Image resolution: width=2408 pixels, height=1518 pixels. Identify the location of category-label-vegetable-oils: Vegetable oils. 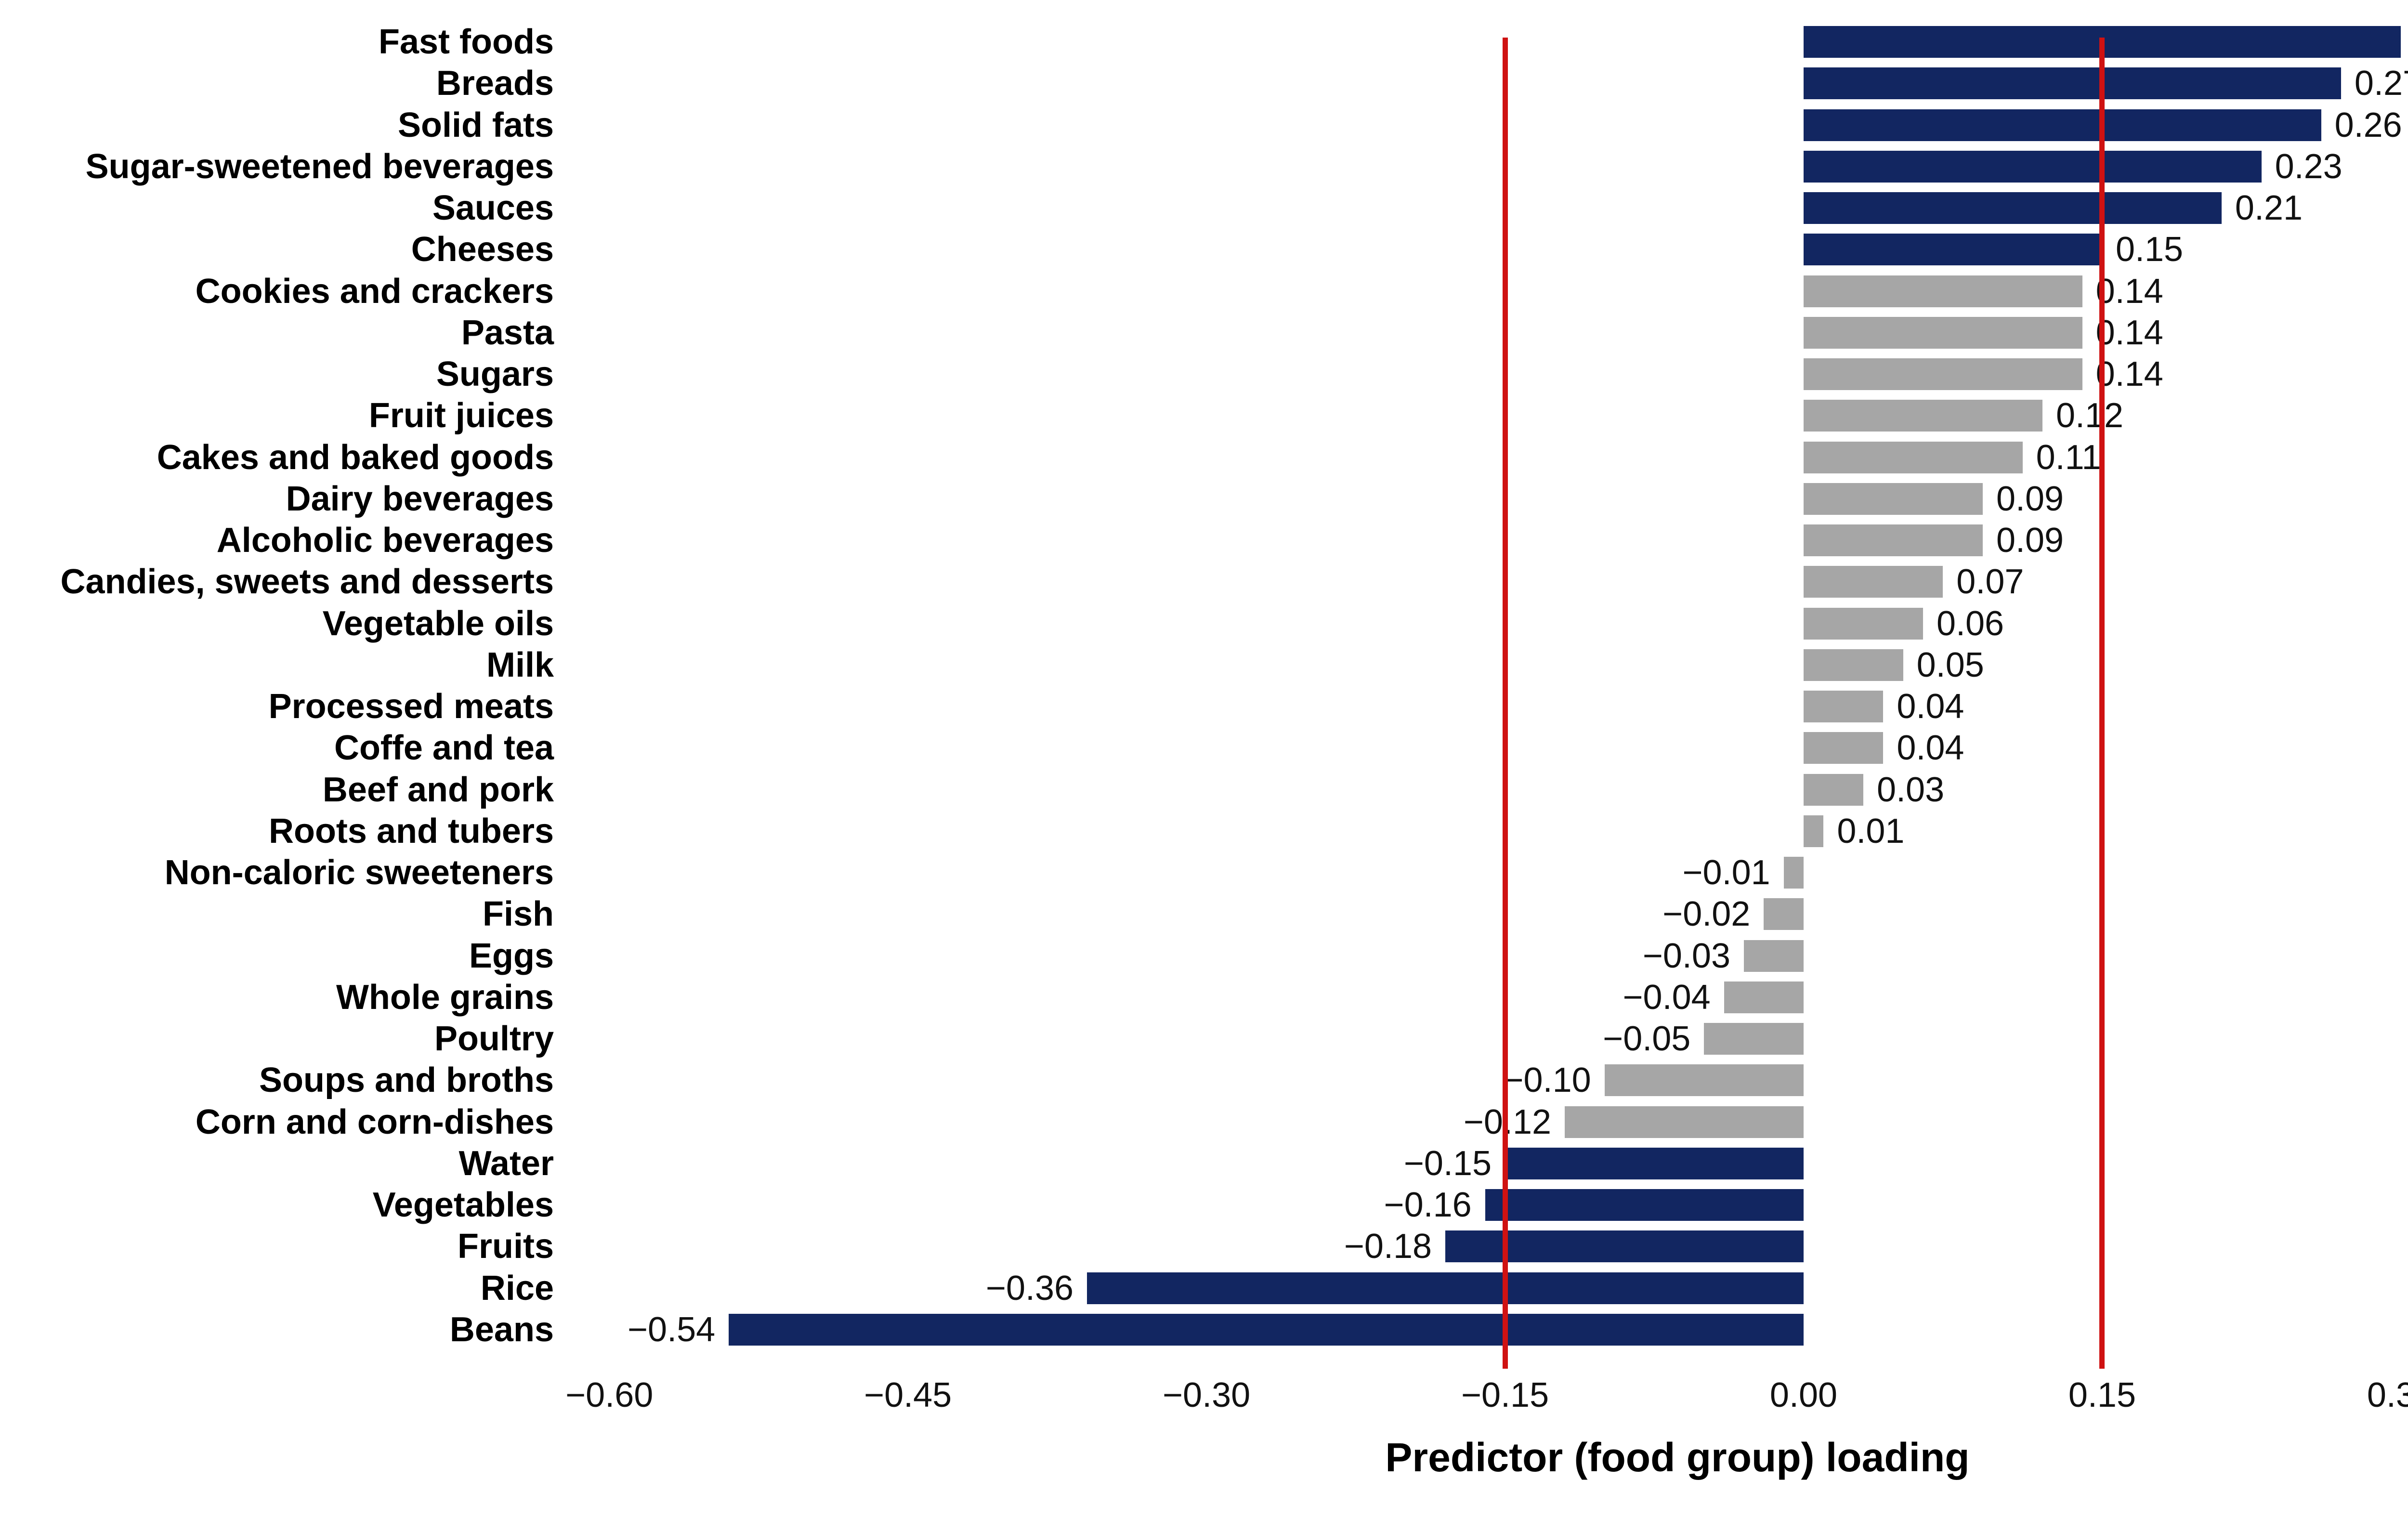
(438, 623).